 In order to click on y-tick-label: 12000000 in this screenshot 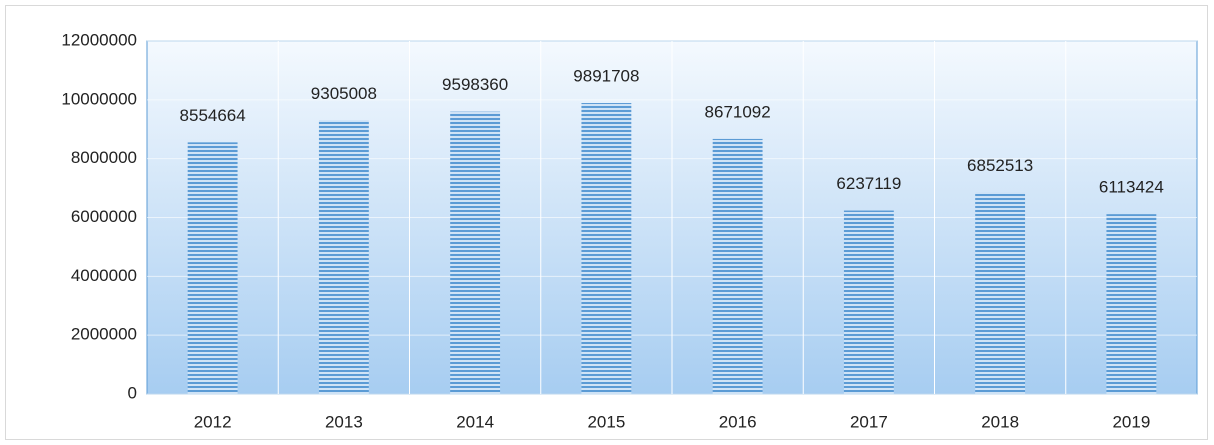, I will do `click(99, 39)`.